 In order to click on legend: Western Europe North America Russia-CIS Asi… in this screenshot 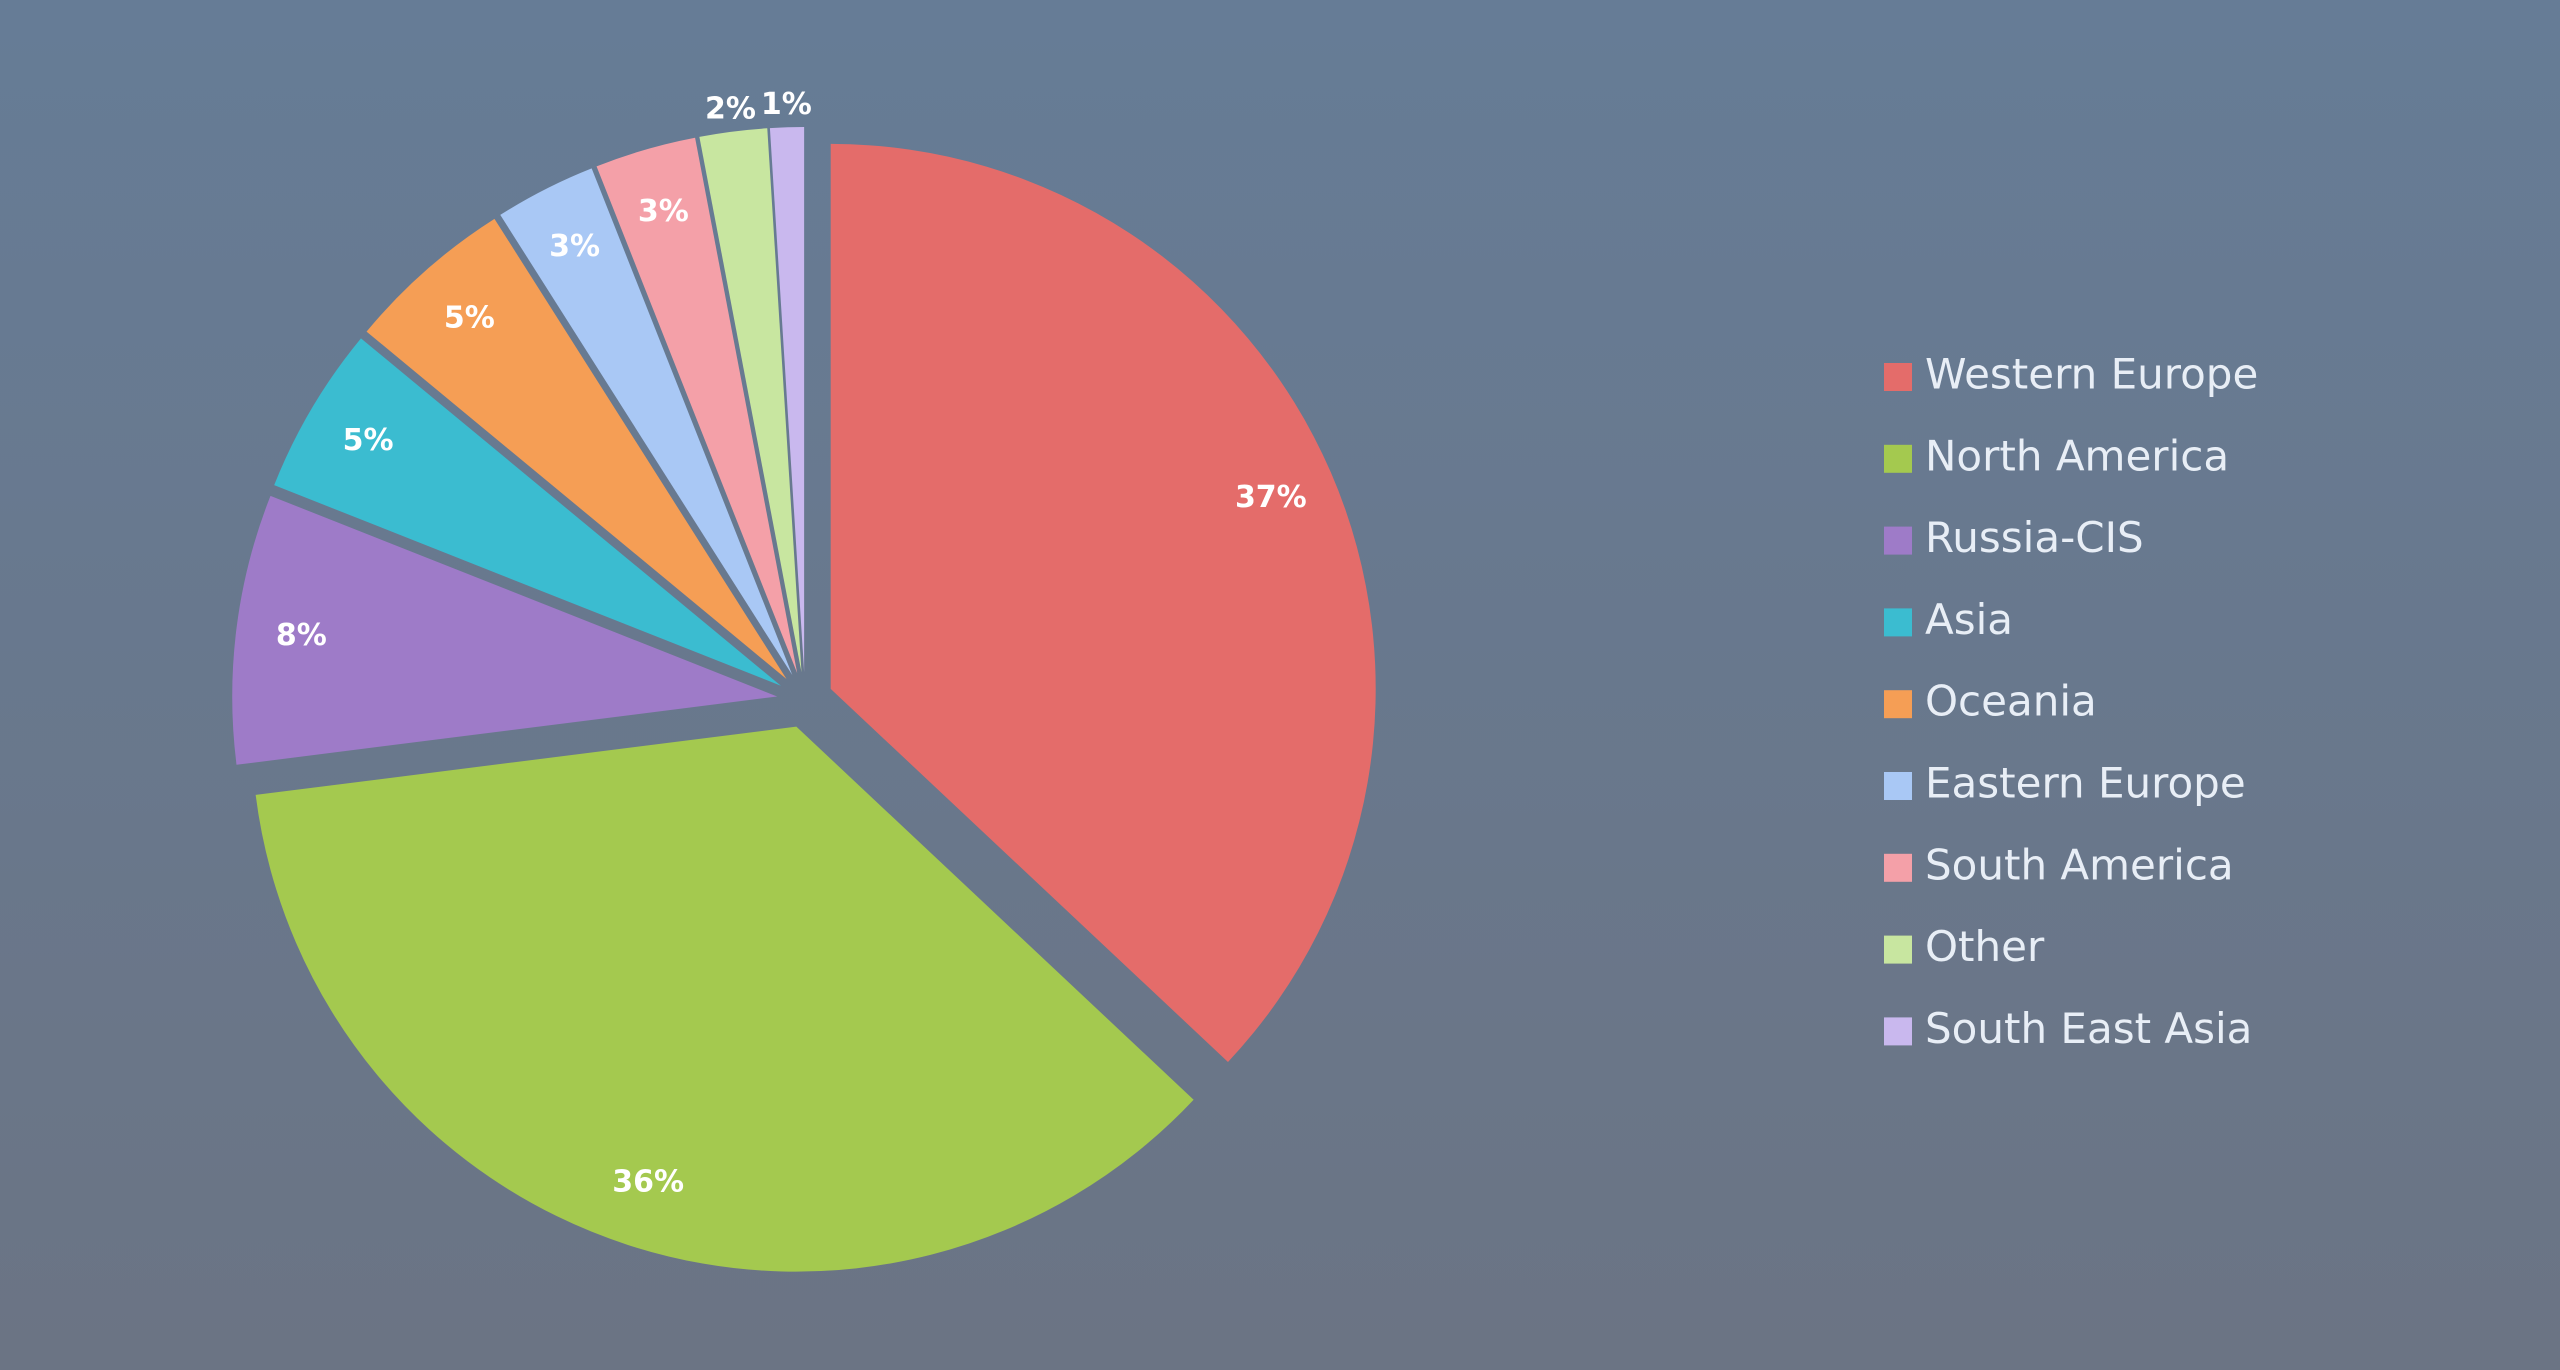, I will do `click(2071, 701)`.